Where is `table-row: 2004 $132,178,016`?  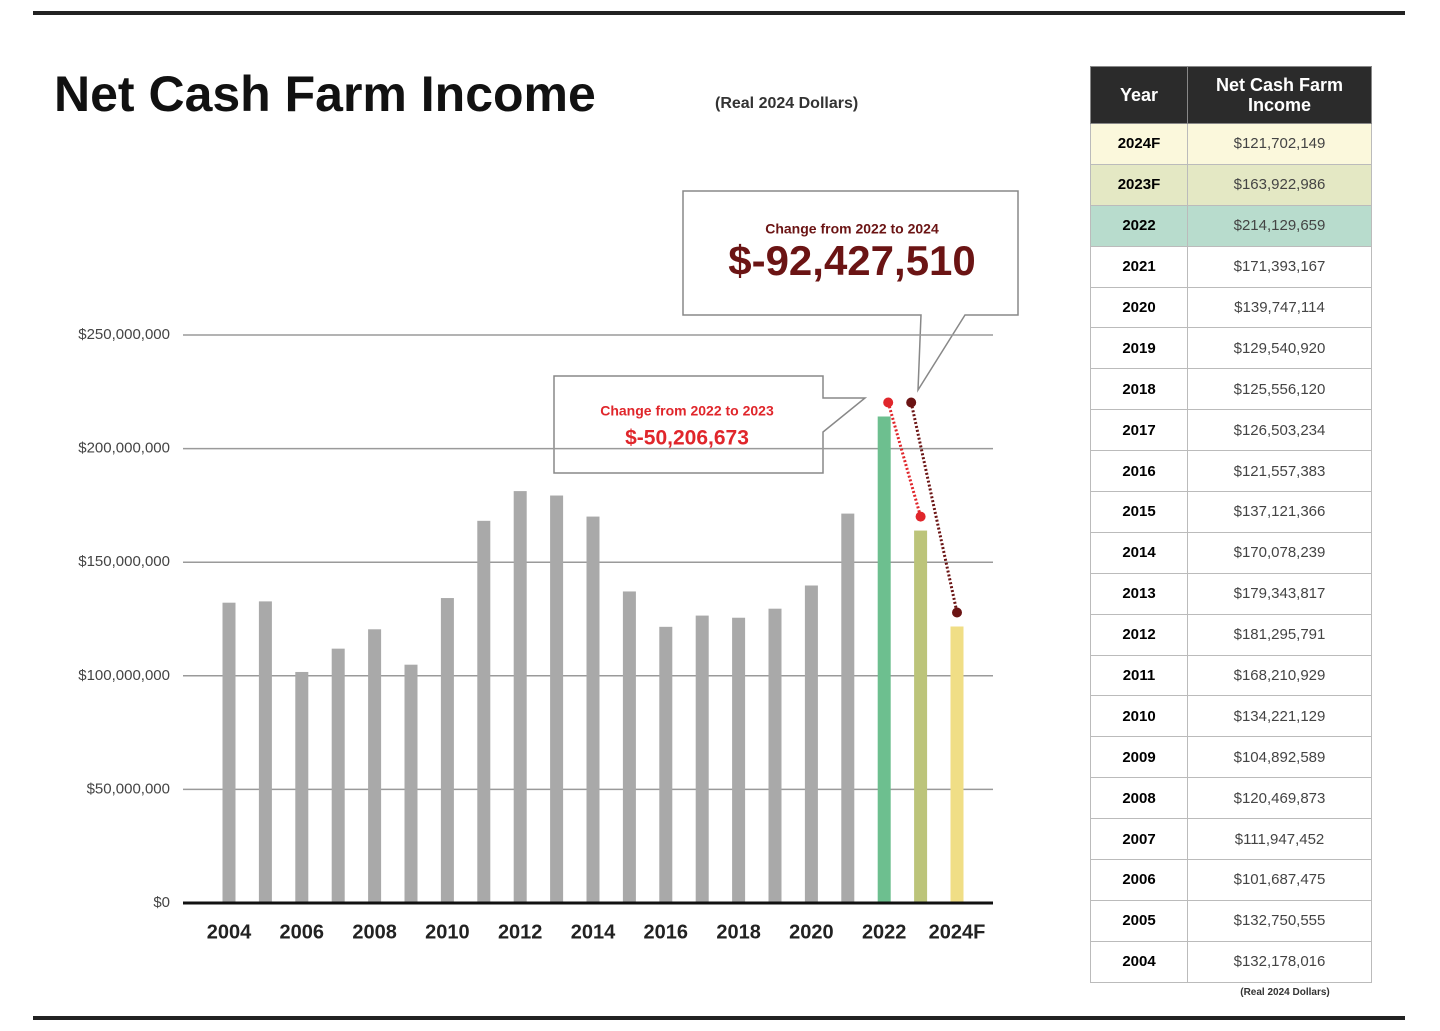 table-row: 2004 $132,178,016 is located at coordinates (1231, 961).